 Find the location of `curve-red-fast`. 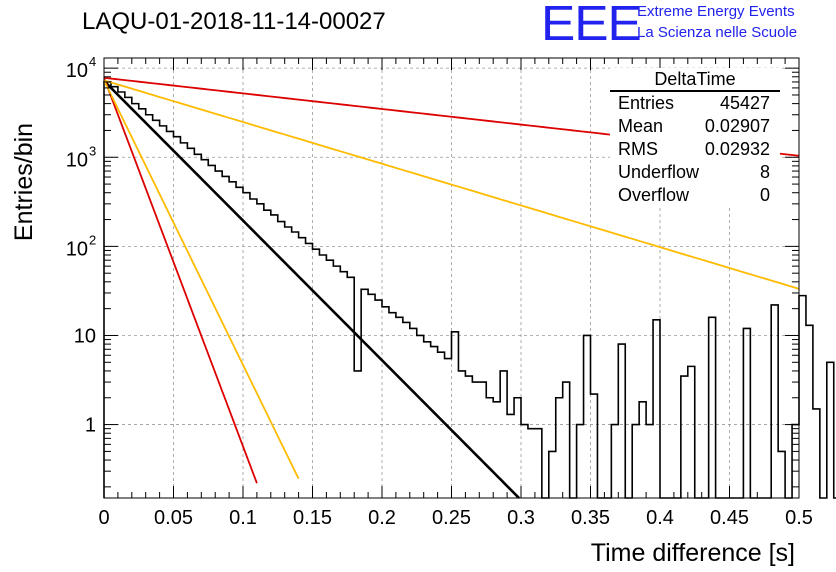

curve-red-fast is located at coordinates (180, 280).